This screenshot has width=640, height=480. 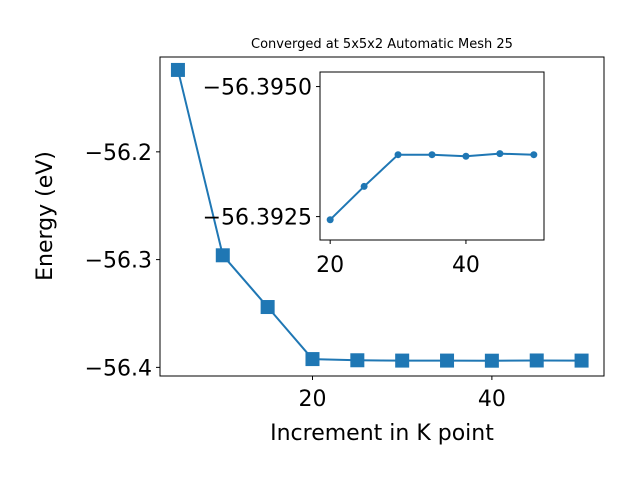 What do you see at coordinates (118, 261) in the screenshot?
I see `main-y-tick-label-1: −56.3` at bounding box center [118, 261].